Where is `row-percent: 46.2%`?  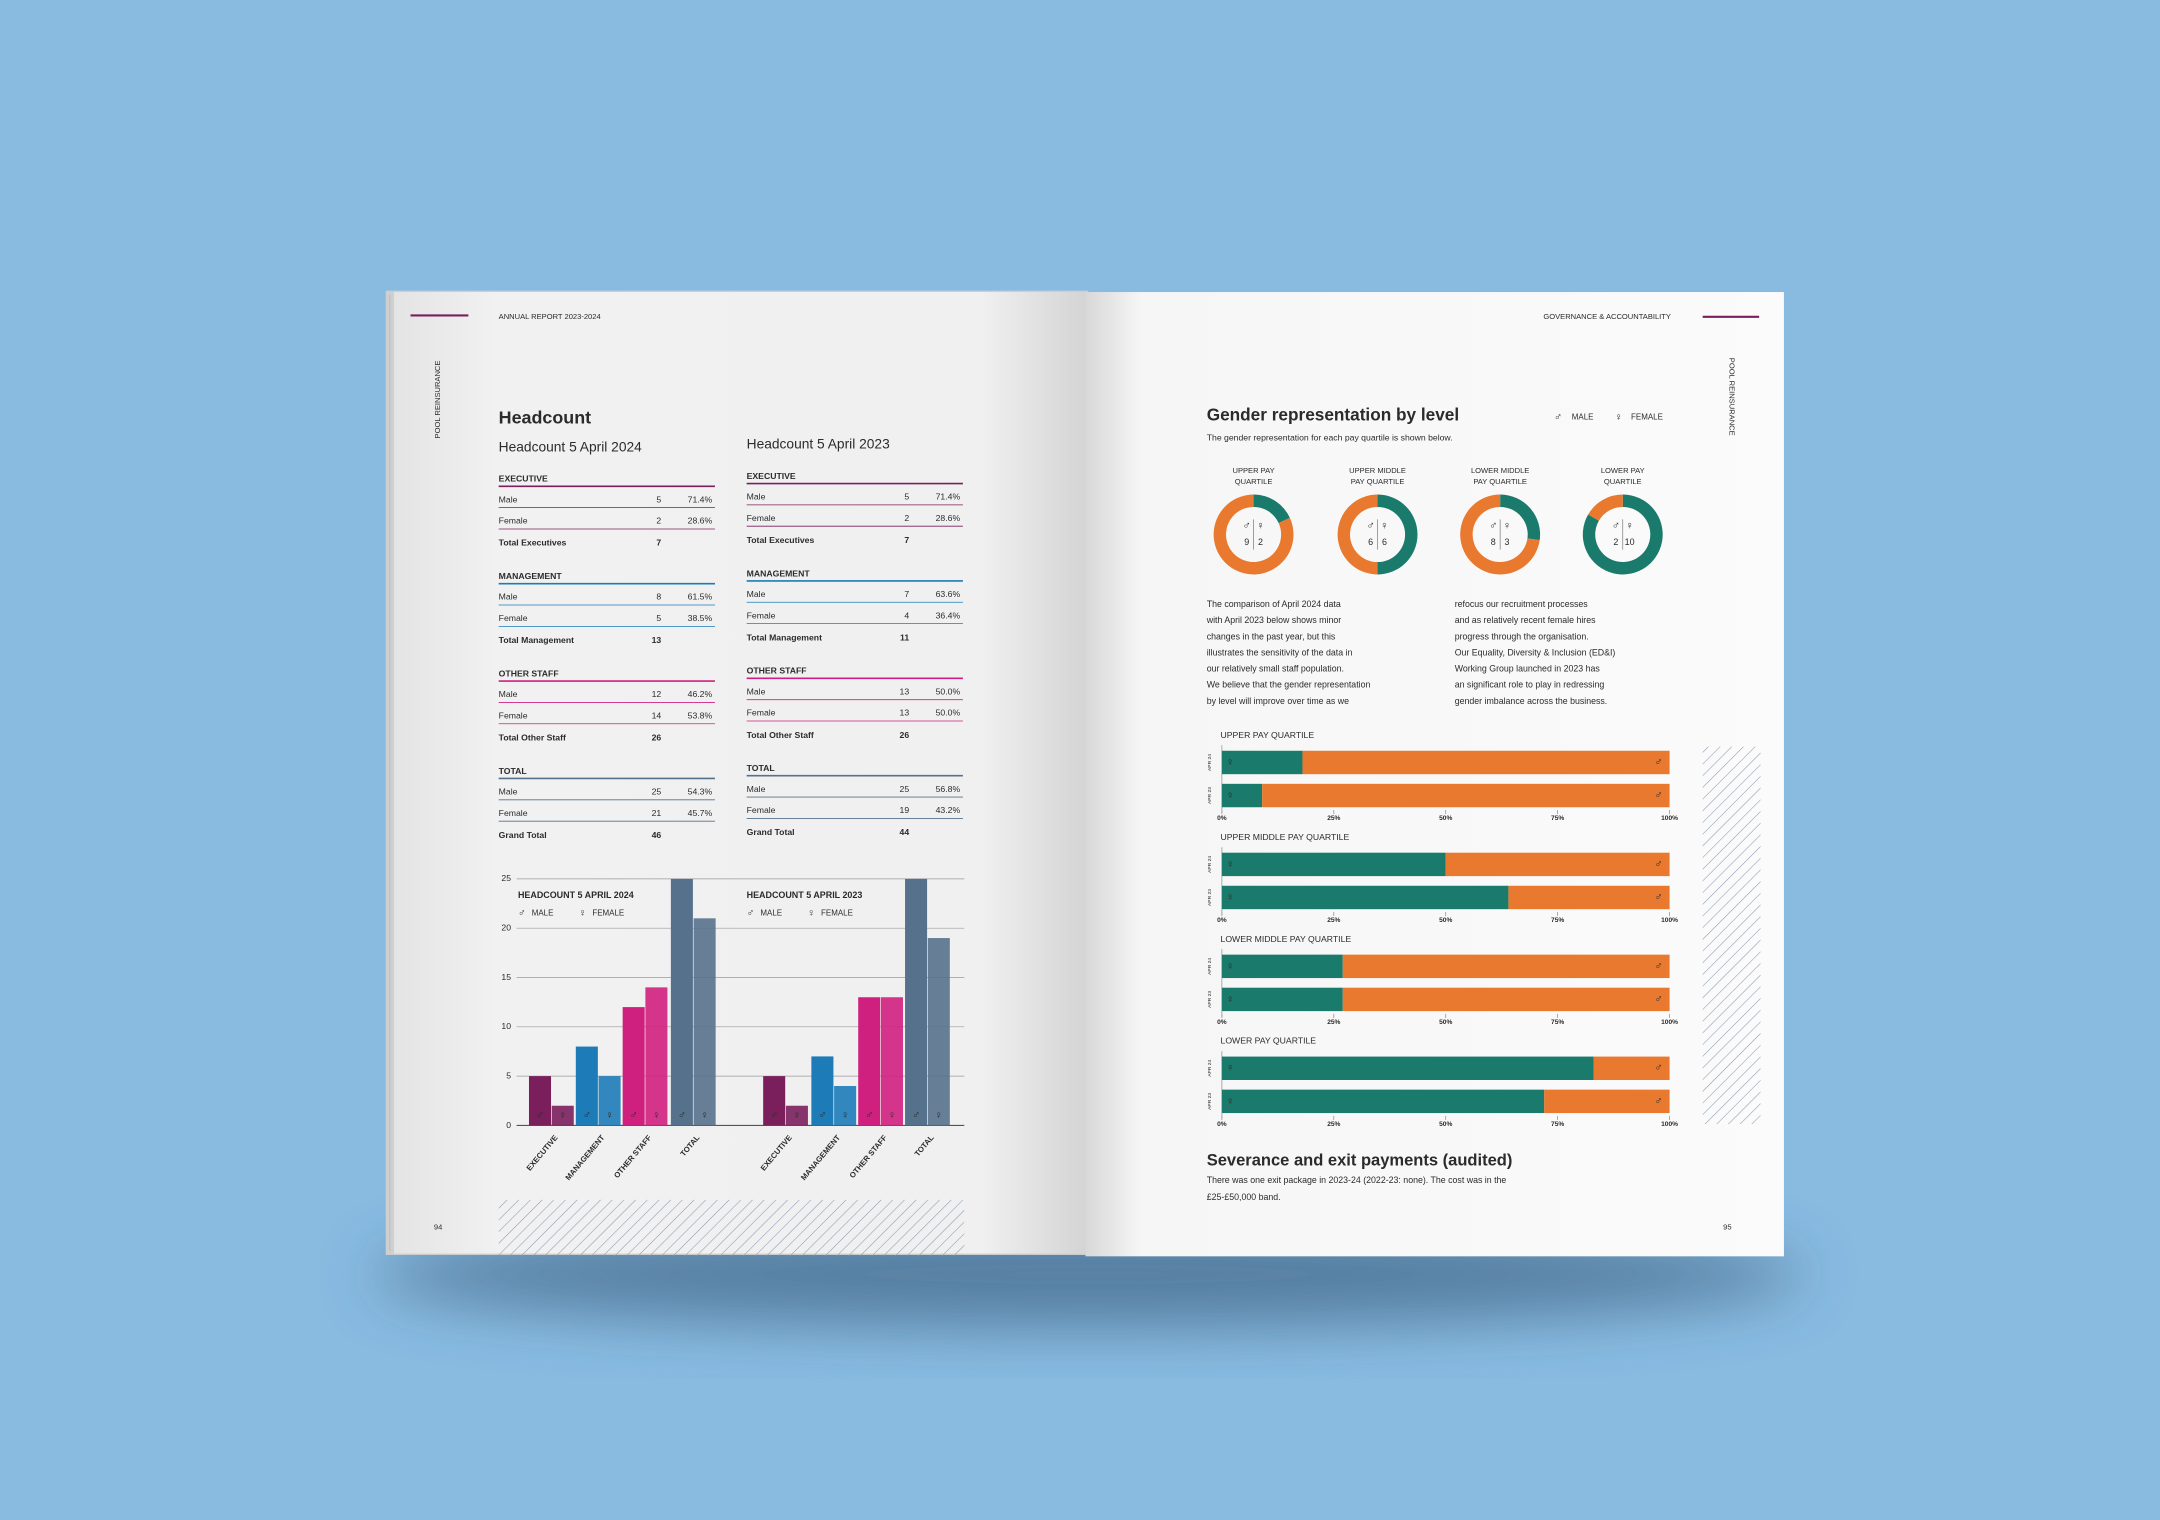 row-percent: 46.2% is located at coordinates (700, 694).